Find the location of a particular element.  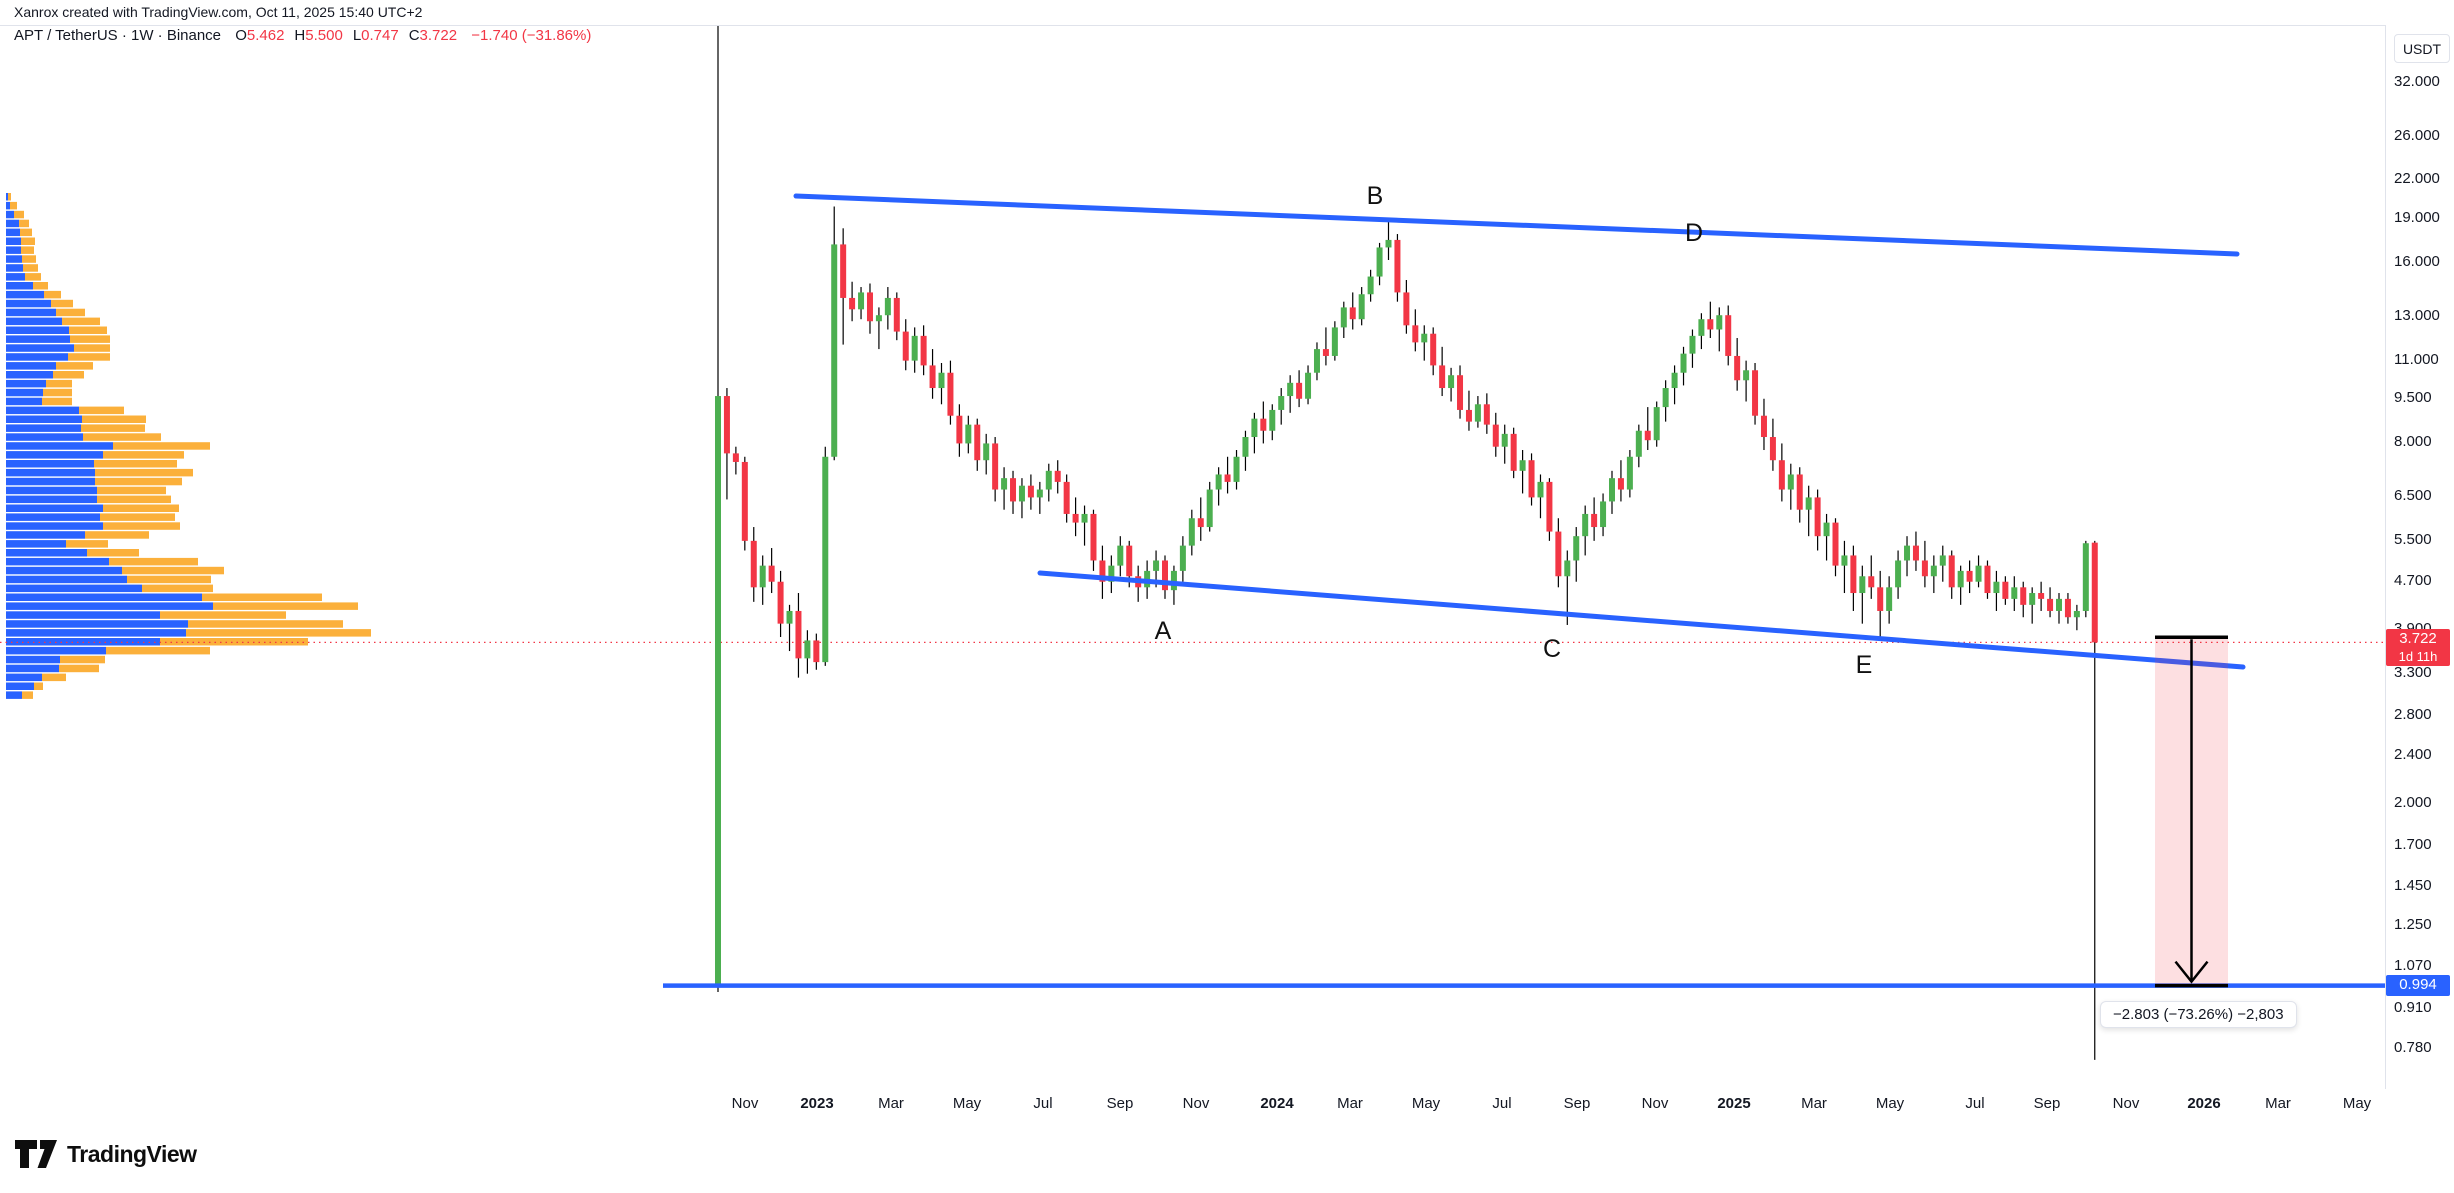

wave-label-C: C is located at coordinates (1552, 649).